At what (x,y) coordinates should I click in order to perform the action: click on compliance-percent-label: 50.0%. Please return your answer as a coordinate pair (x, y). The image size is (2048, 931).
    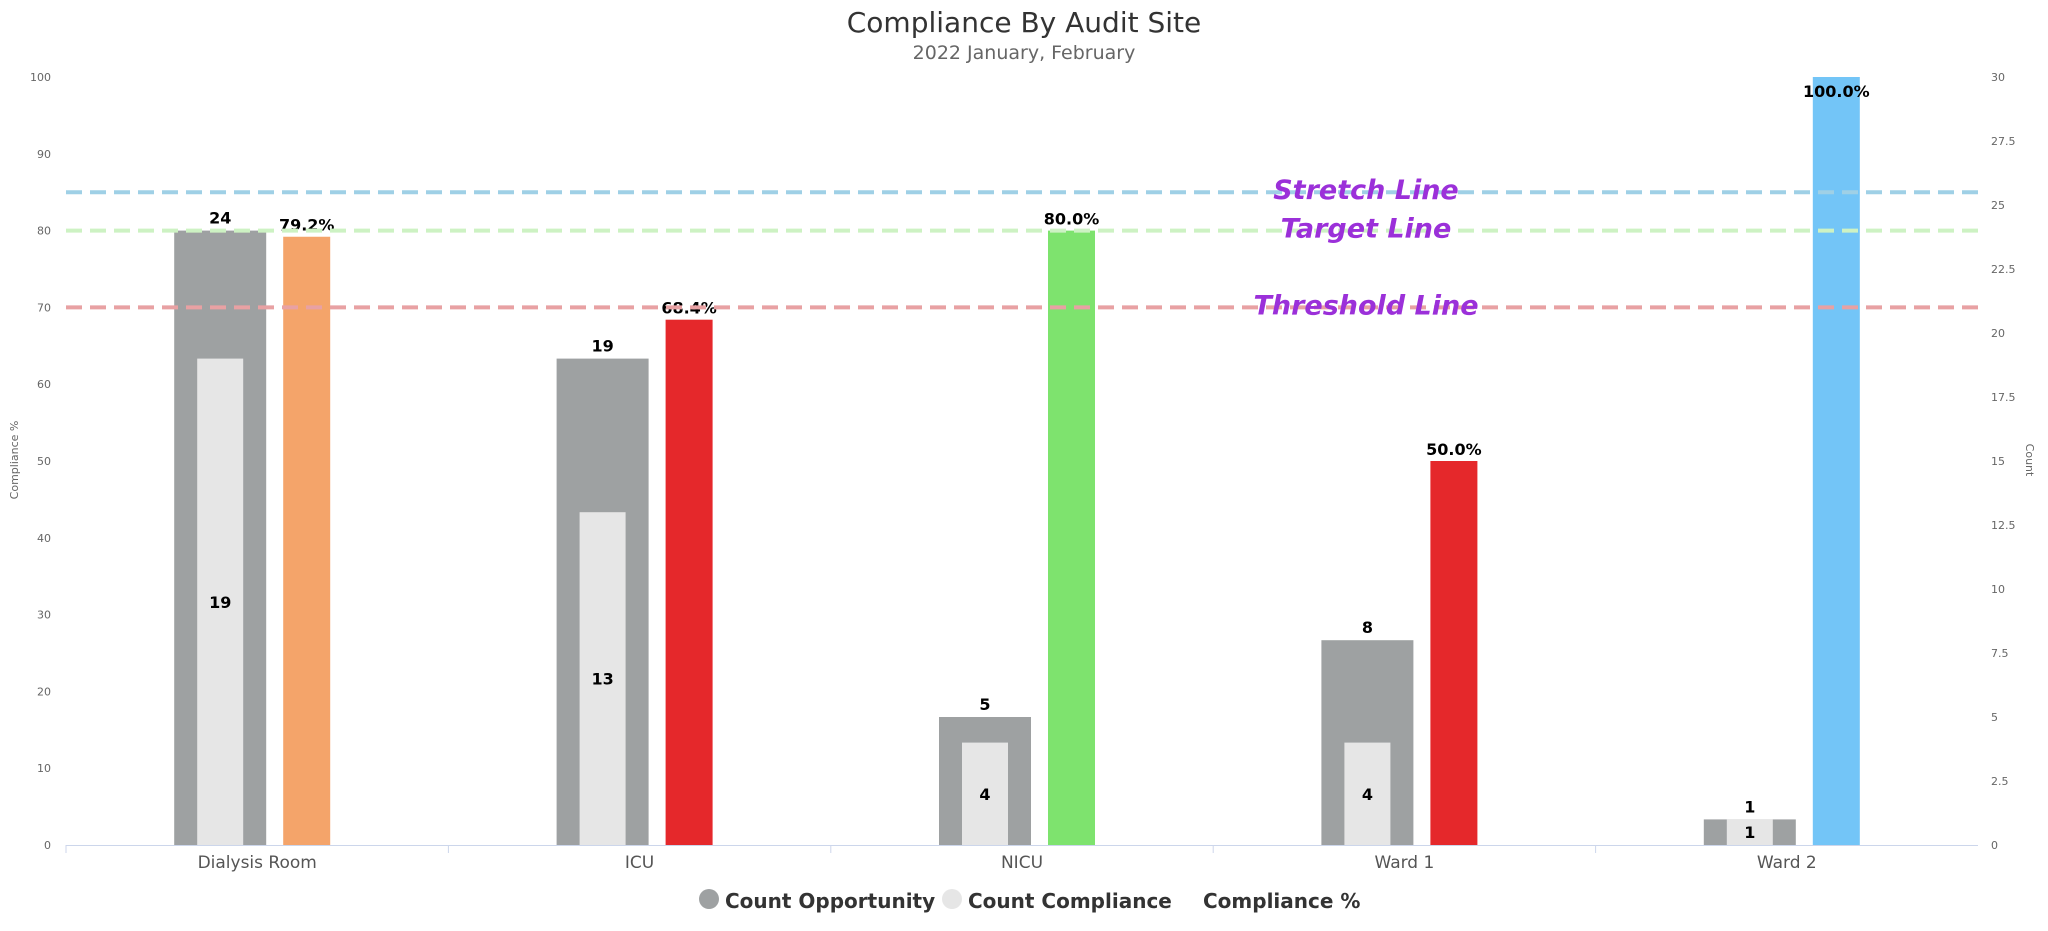
    Looking at the image, I should click on (1454, 449).